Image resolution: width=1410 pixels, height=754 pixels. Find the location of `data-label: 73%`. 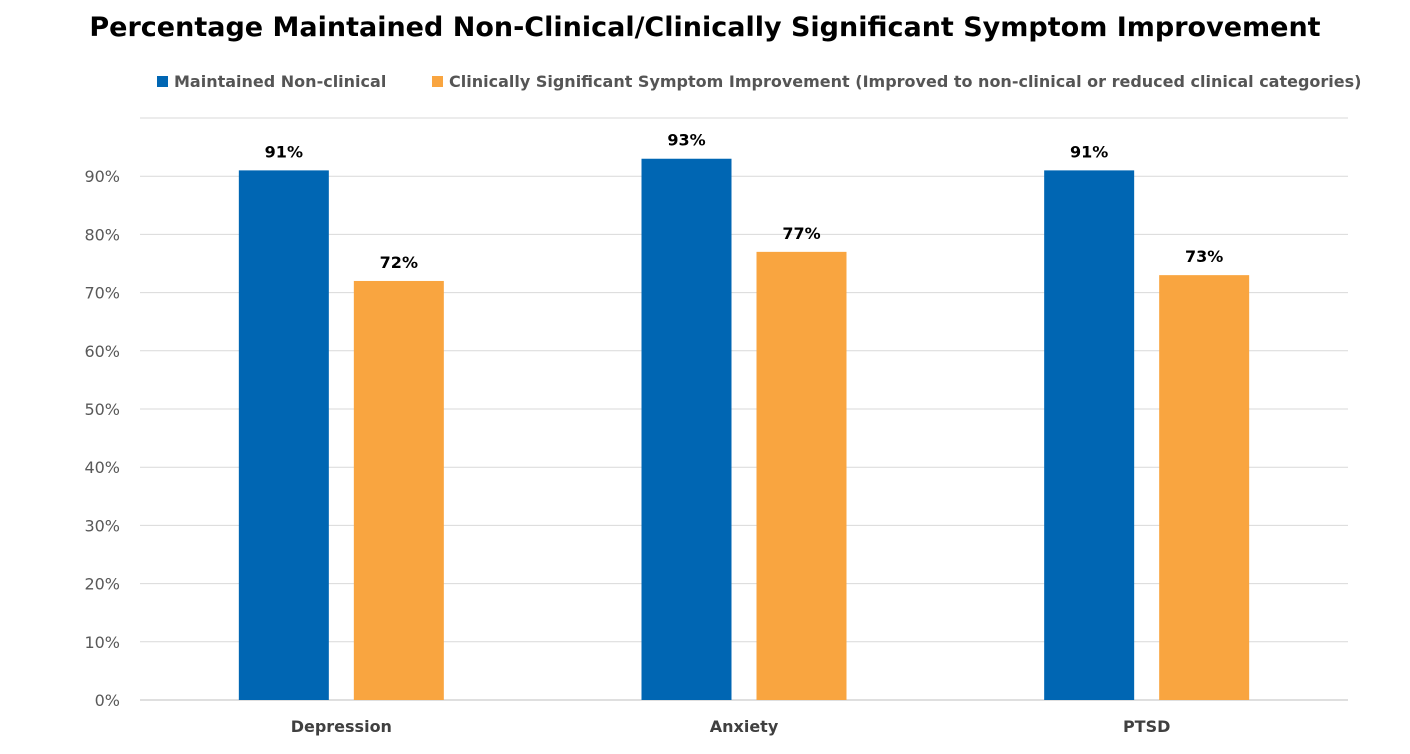

data-label: 73% is located at coordinates (1204, 256).